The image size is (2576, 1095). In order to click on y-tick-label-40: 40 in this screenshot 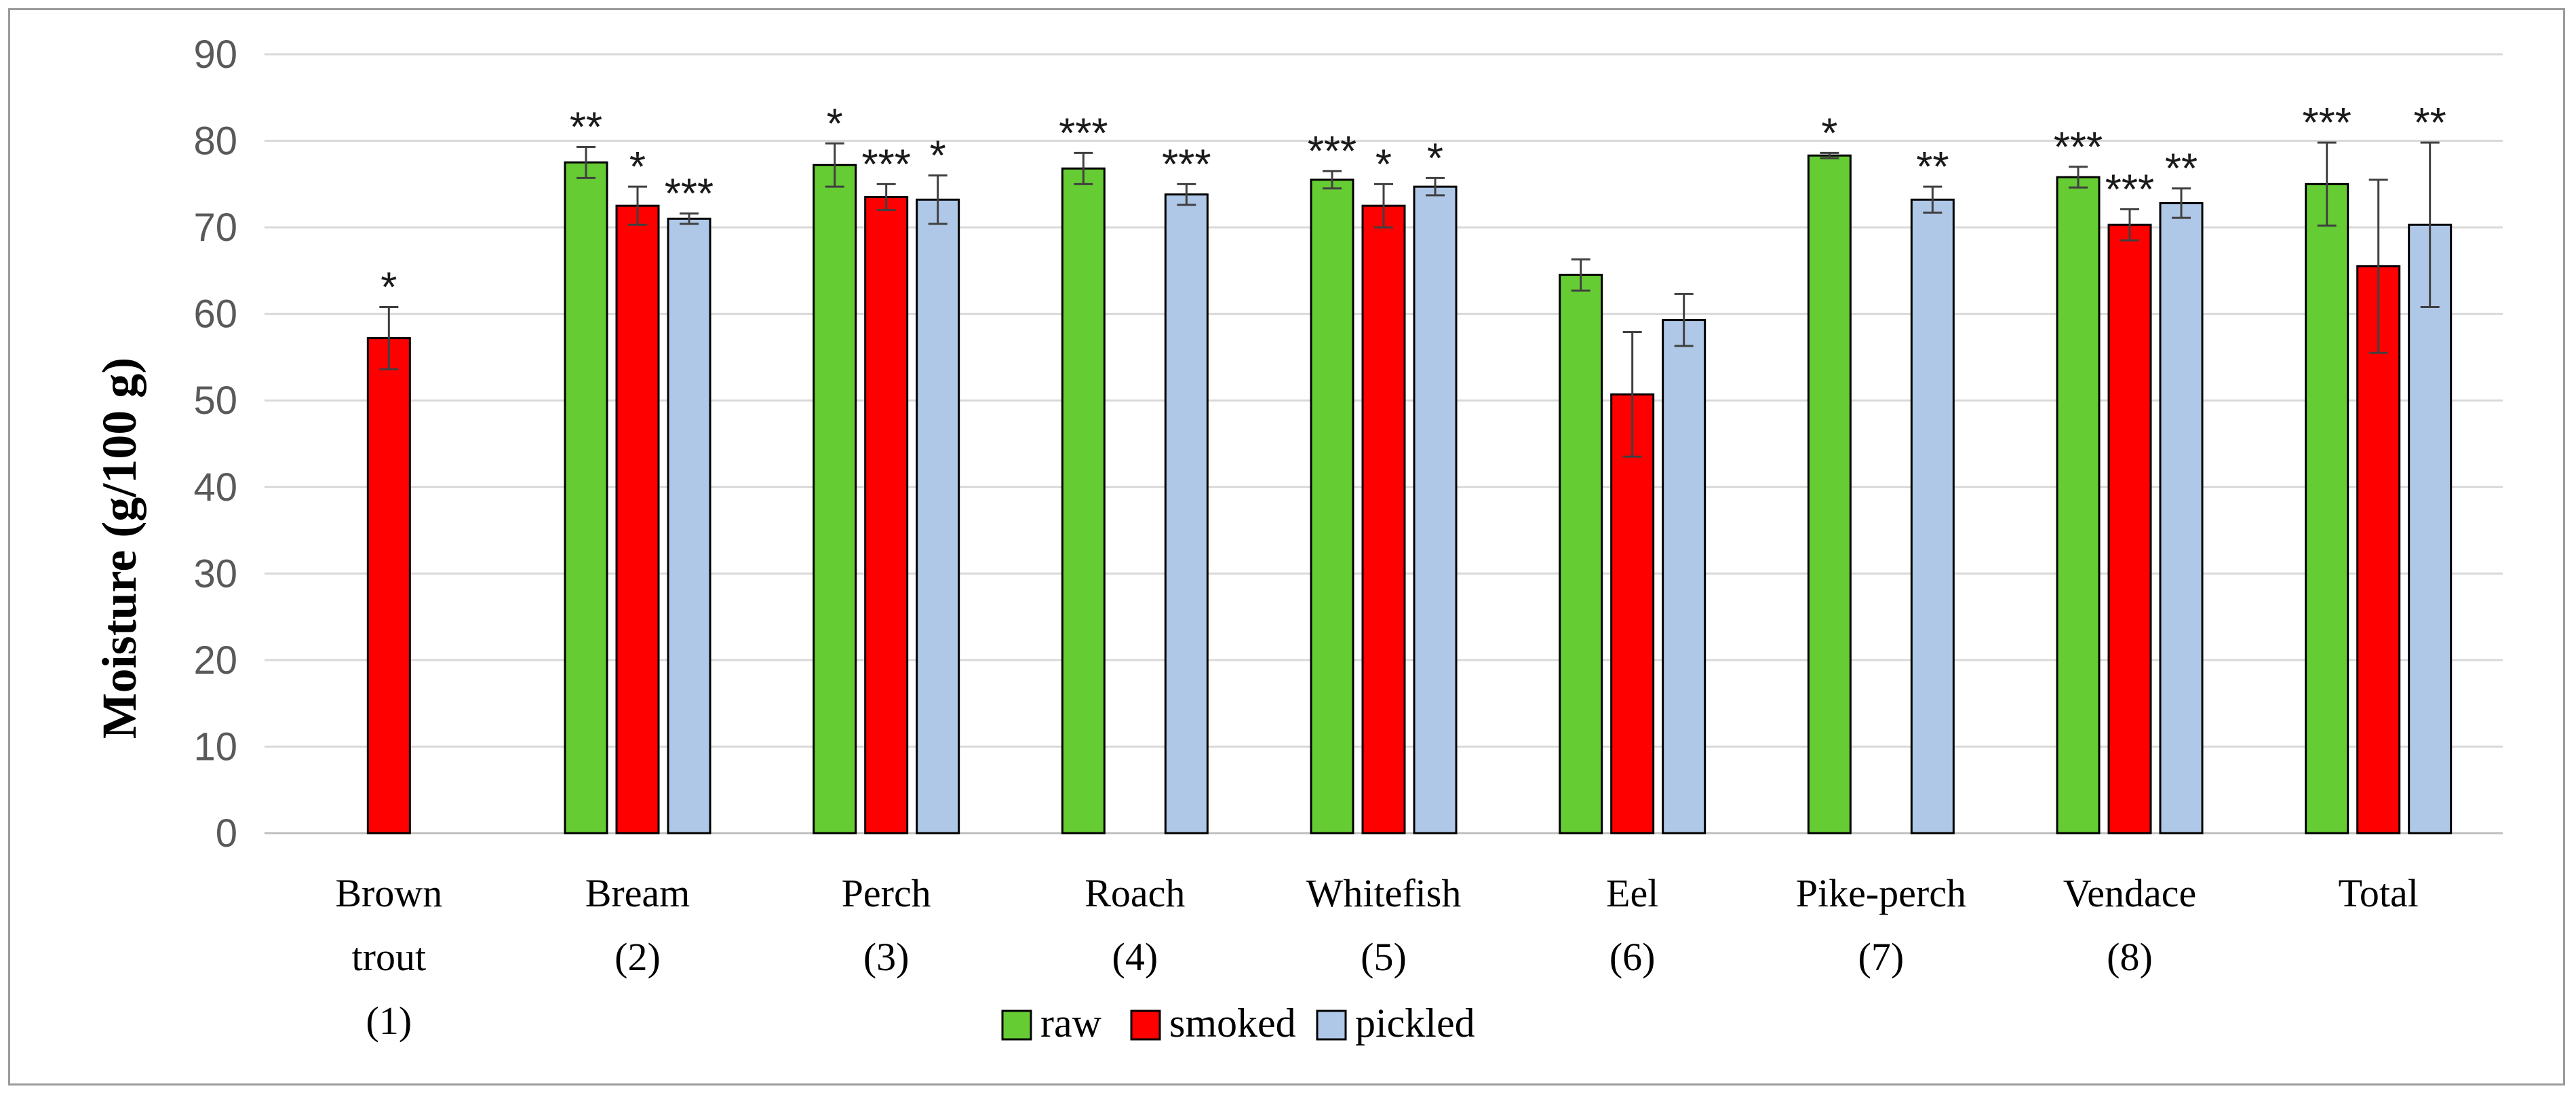, I will do `click(215, 487)`.